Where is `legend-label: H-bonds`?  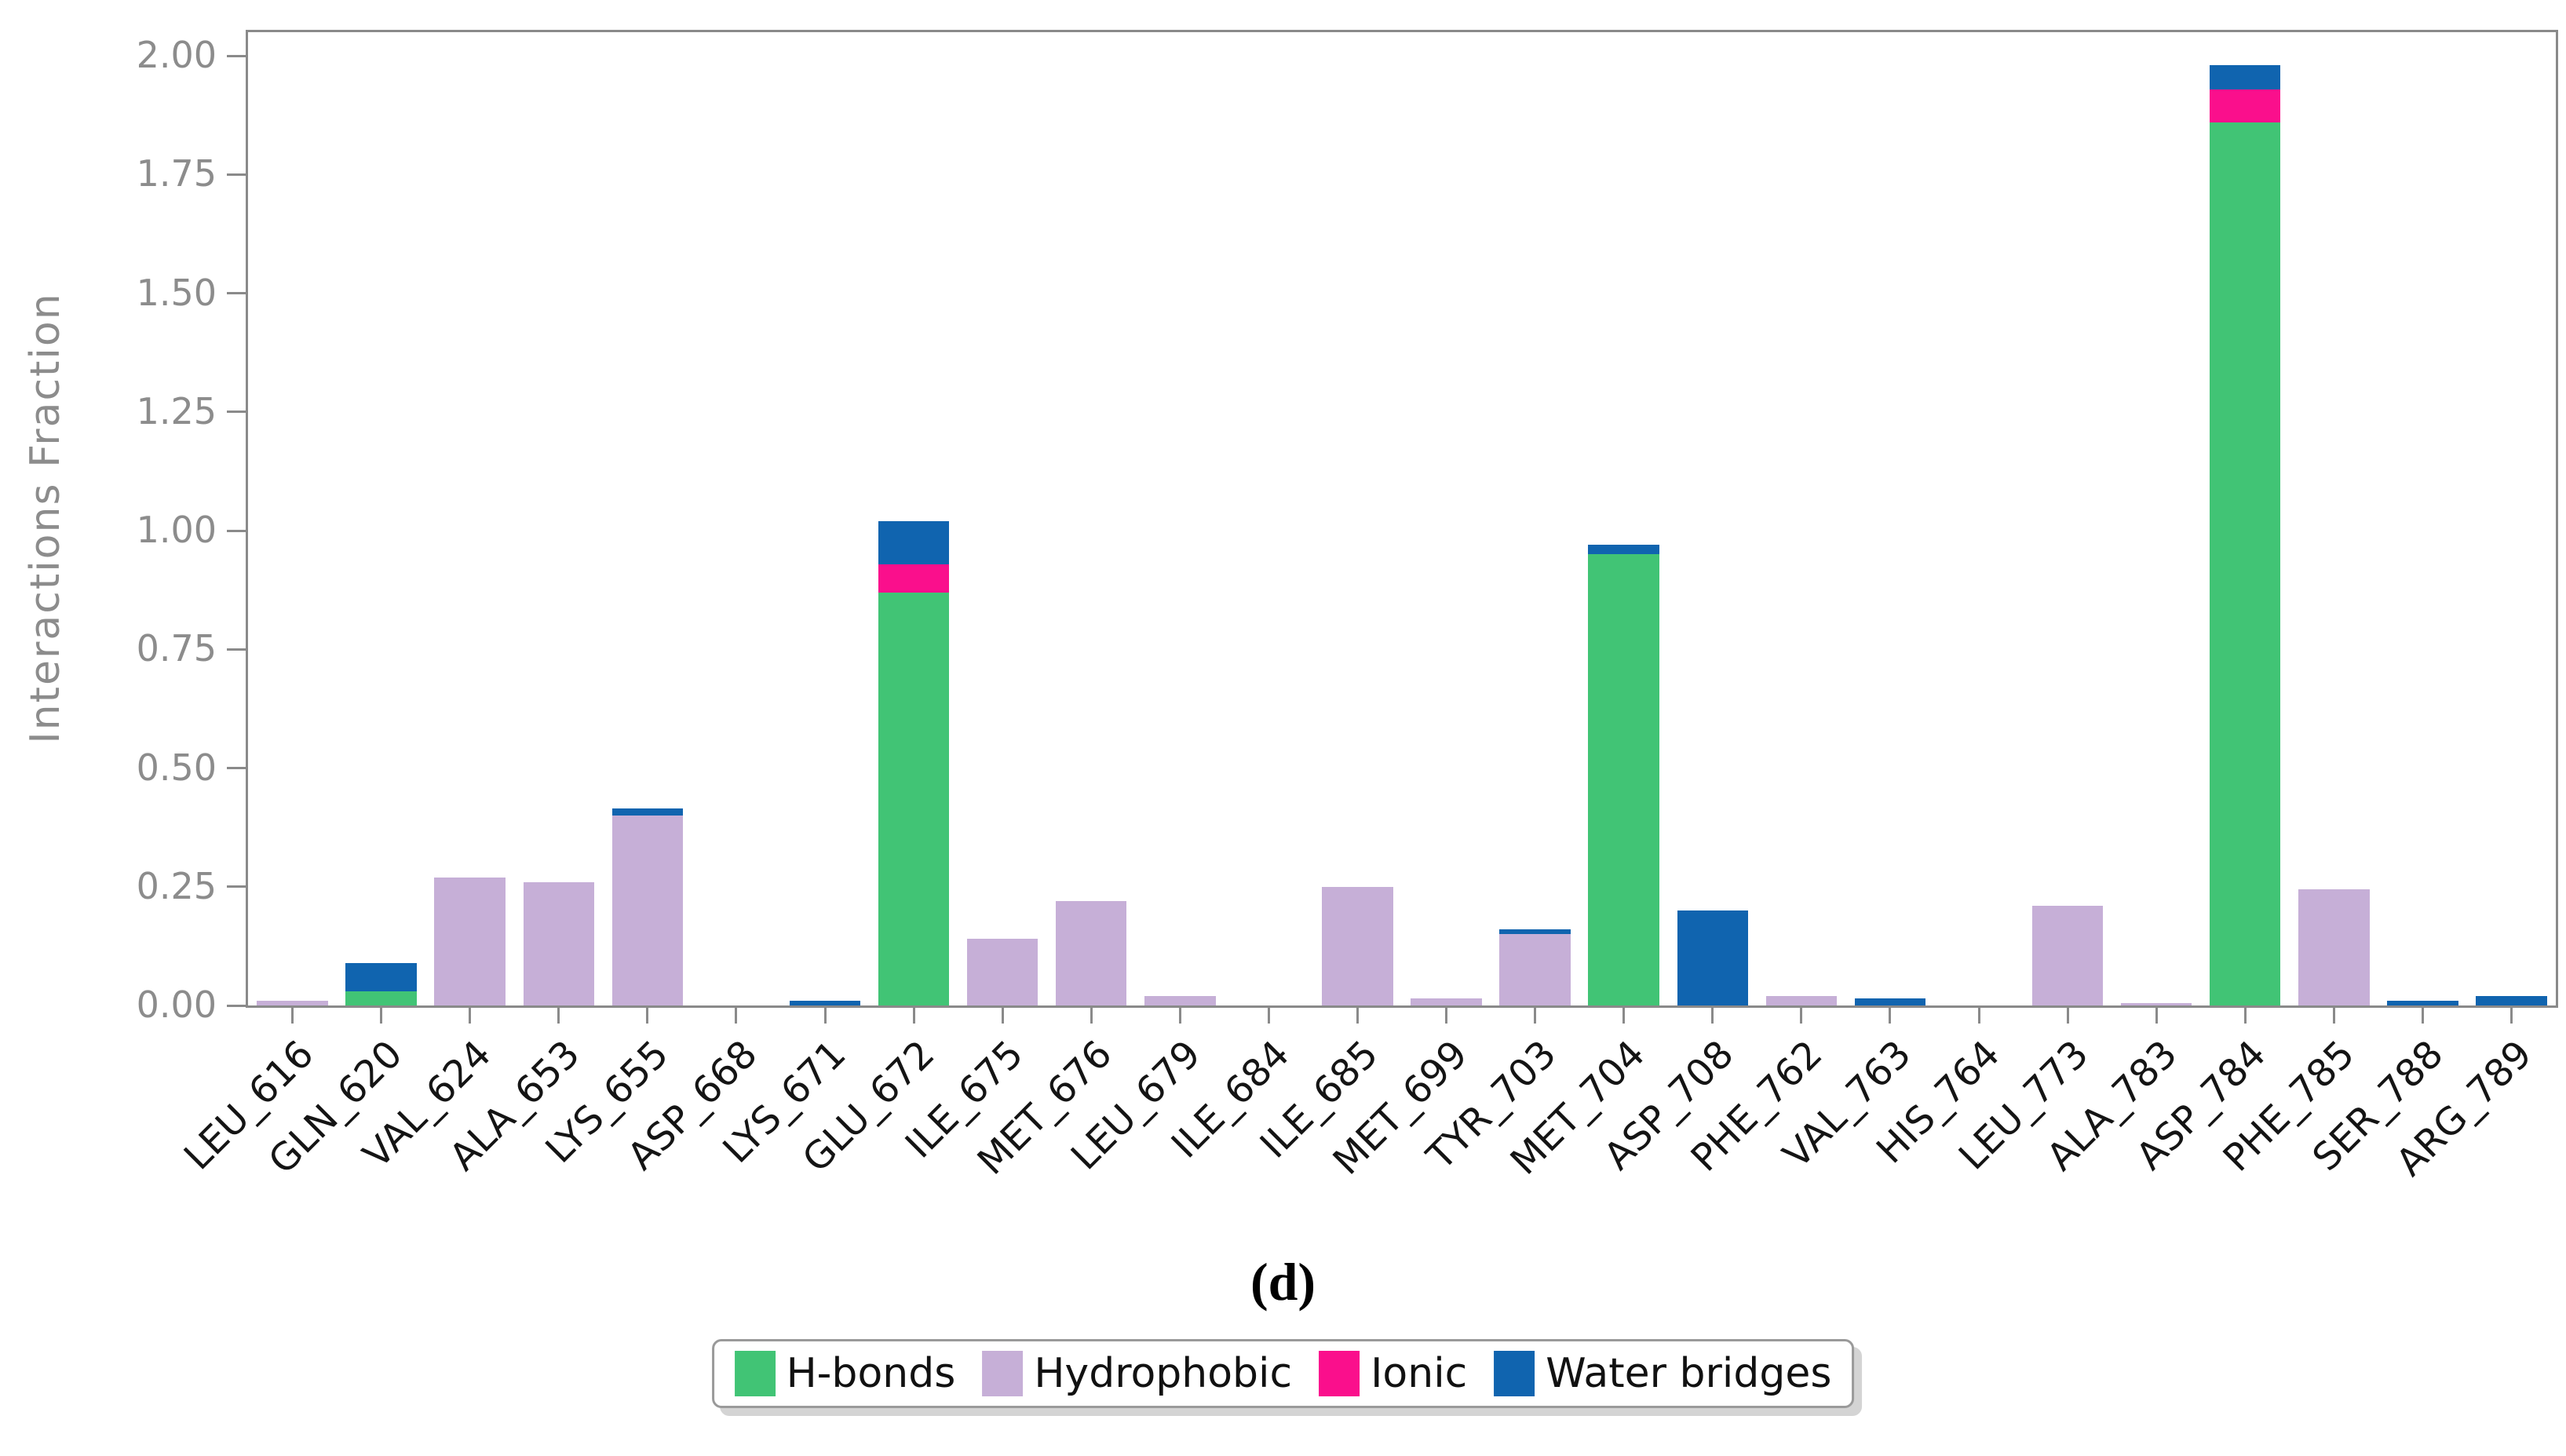
legend-label: H-bonds is located at coordinates (871, 1373).